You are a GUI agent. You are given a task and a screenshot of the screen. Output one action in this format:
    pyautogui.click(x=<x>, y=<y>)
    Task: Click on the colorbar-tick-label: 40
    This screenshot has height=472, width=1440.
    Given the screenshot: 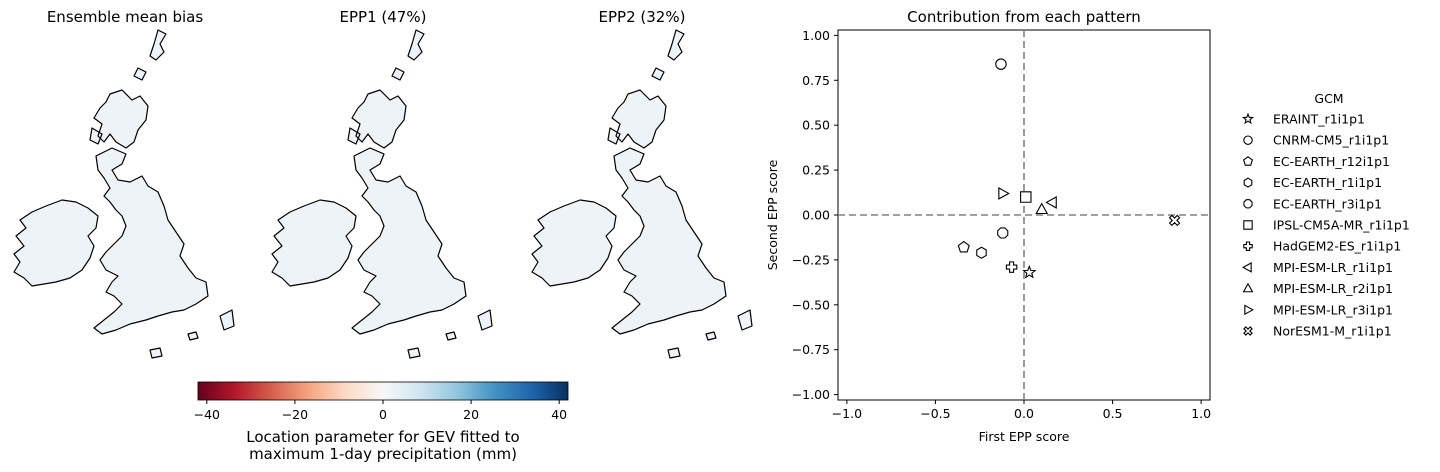 What is the action you would take?
    pyautogui.click(x=559, y=414)
    